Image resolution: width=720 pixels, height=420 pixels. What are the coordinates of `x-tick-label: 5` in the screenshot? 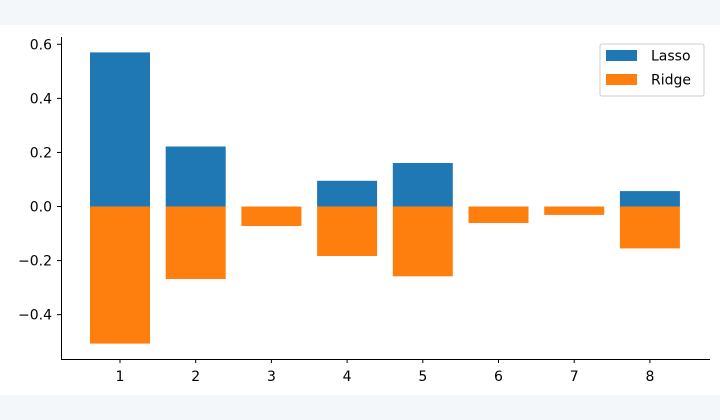 It's located at (422, 377).